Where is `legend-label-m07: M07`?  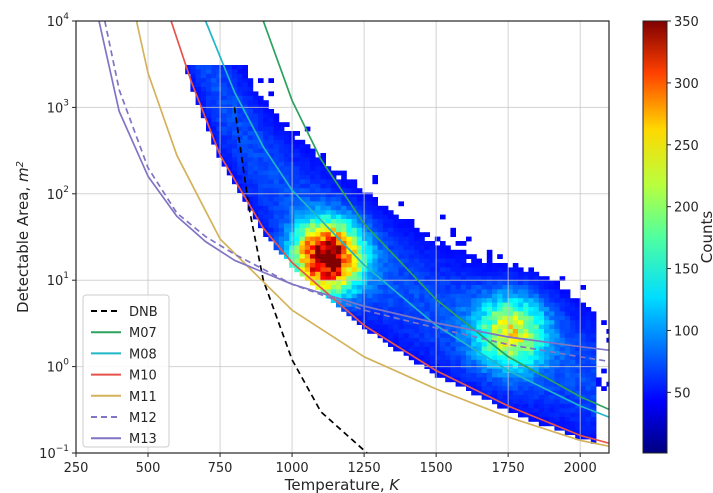
legend-label-m07: M07 is located at coordinates (143, 333).